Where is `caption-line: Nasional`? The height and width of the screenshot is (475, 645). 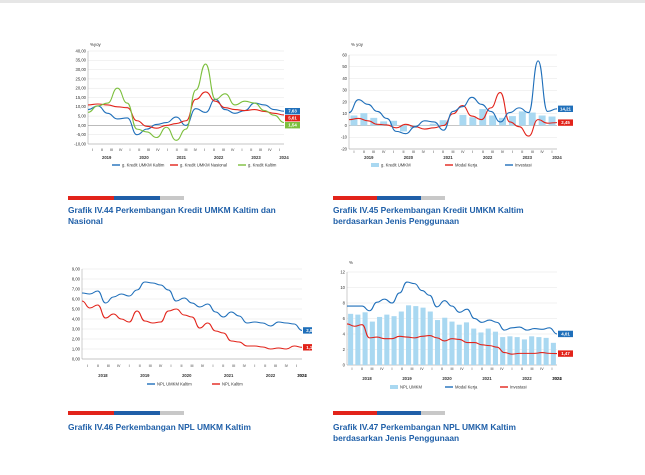
caption-line: Nasional is located at coordinates (85, 221).